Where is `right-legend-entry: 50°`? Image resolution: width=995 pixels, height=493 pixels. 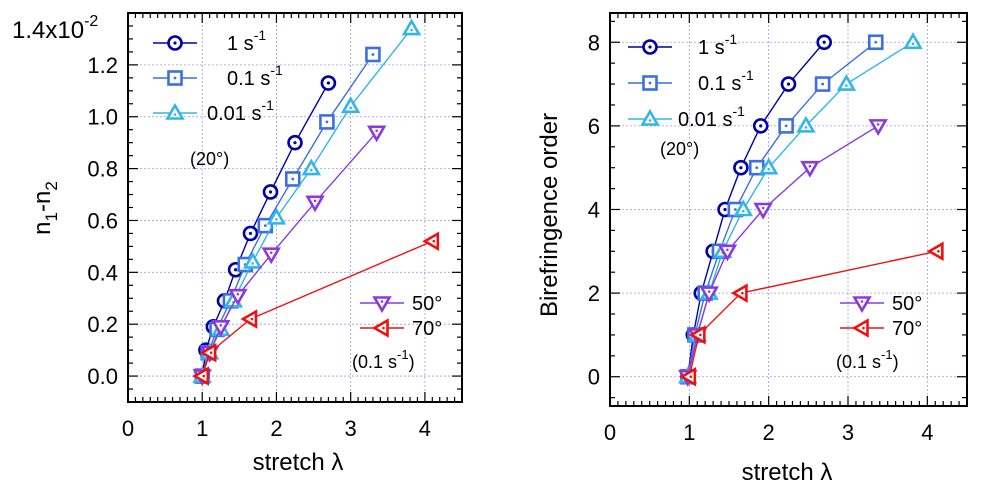
right-legend-entry: 50° is located at coordinates (881, 304).